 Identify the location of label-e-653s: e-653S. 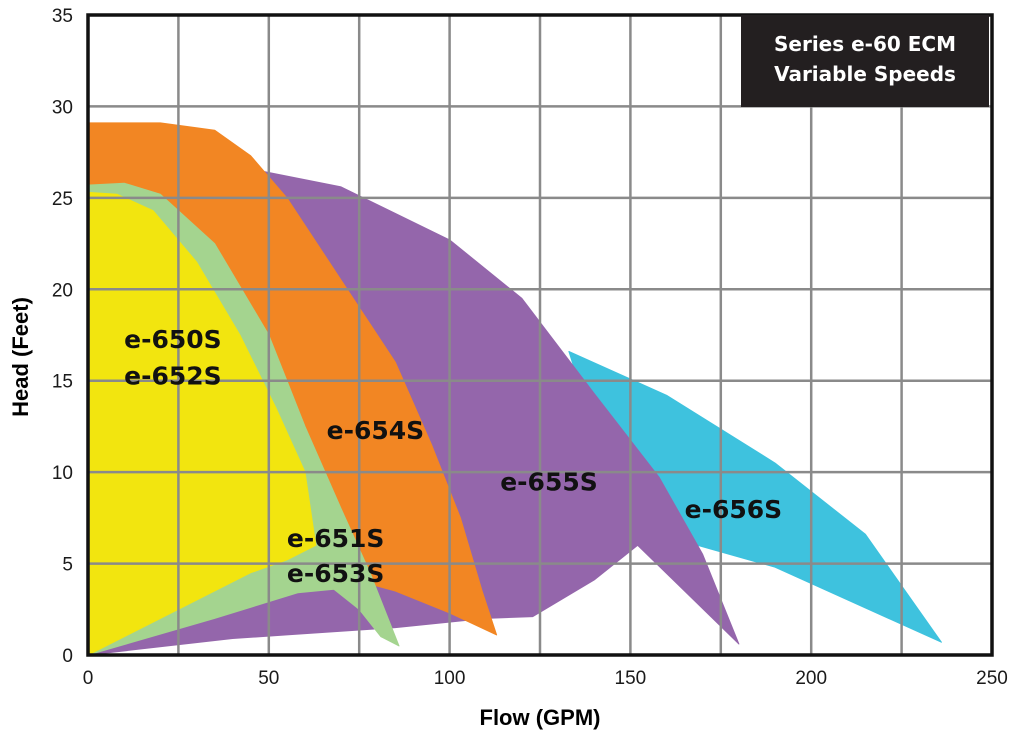
(336, 573).